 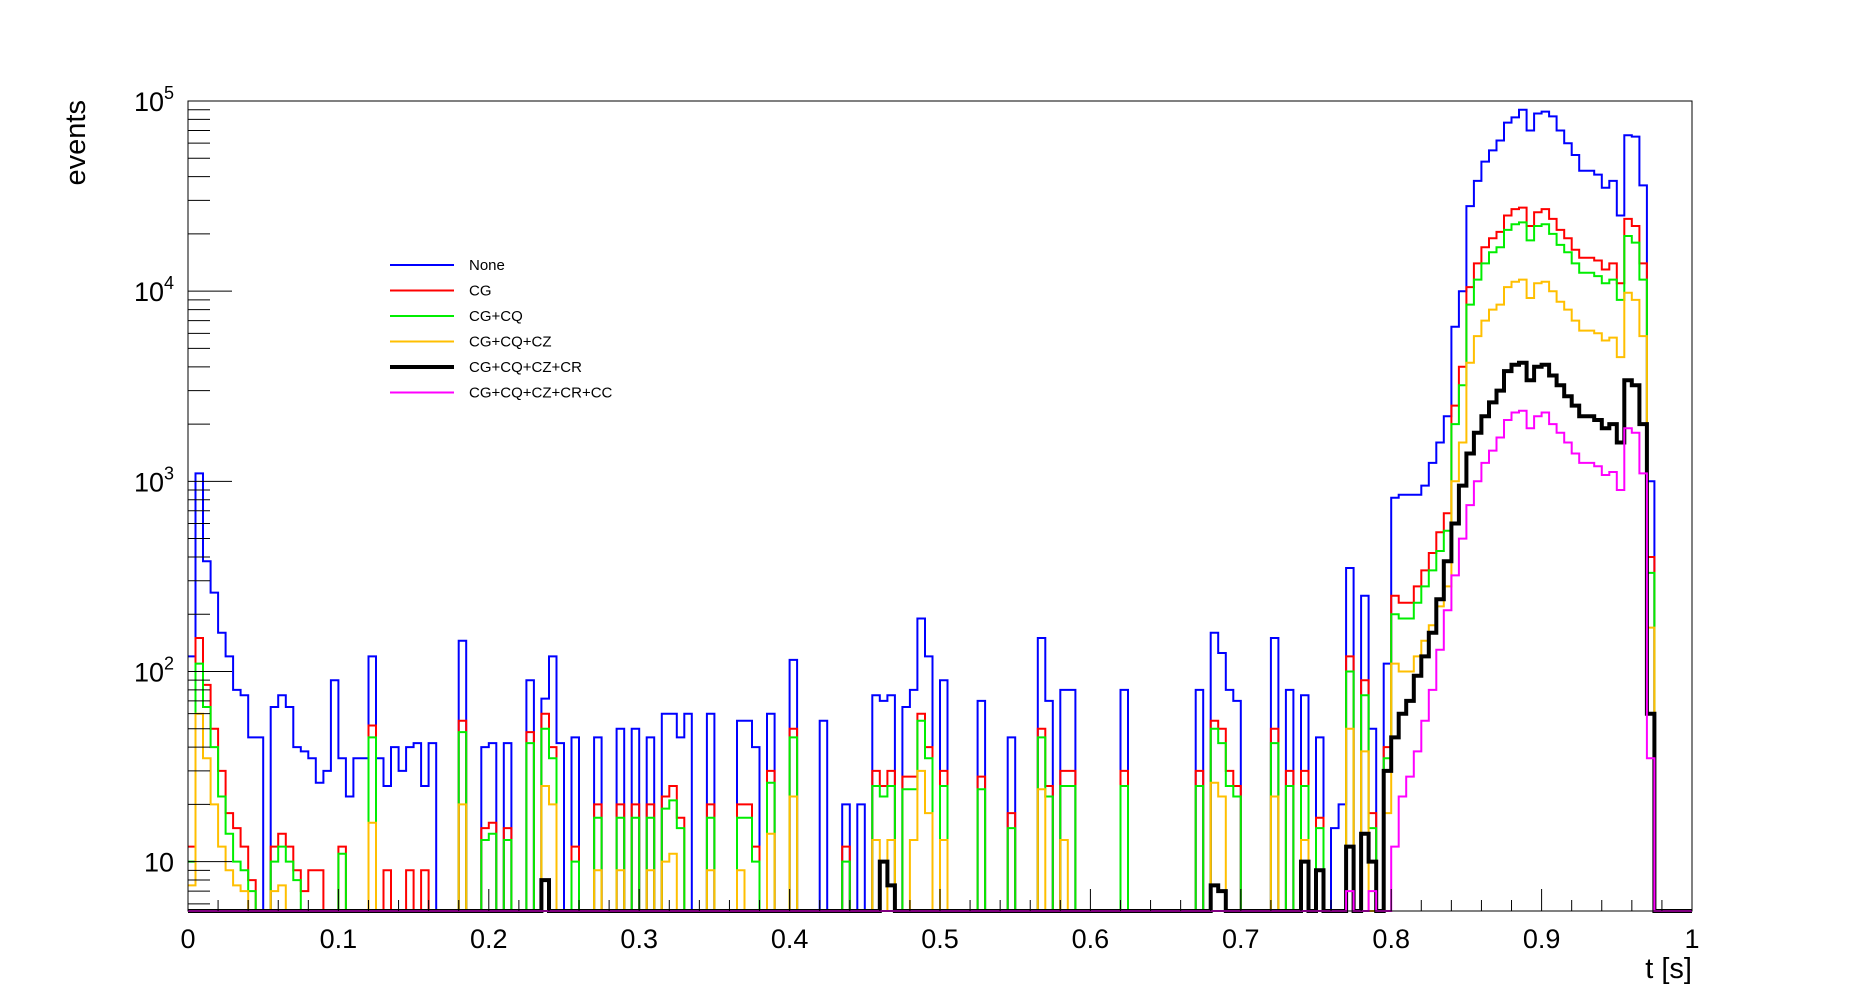 I want to click on x-tick-label: 0.3, so click(x=639, y=939).